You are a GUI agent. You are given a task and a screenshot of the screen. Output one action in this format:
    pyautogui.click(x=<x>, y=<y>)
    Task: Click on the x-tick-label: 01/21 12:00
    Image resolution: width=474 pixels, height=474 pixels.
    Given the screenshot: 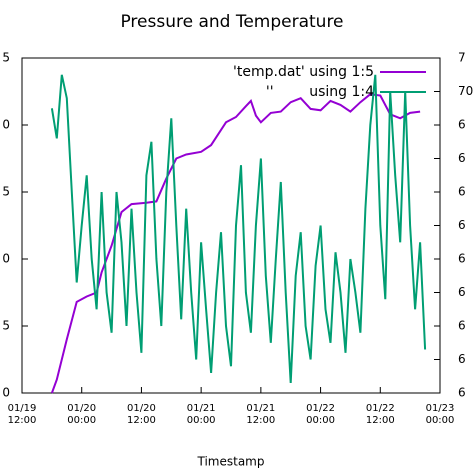 What is the action you would take?
    pyautogui.click(x=261, y=414)
    